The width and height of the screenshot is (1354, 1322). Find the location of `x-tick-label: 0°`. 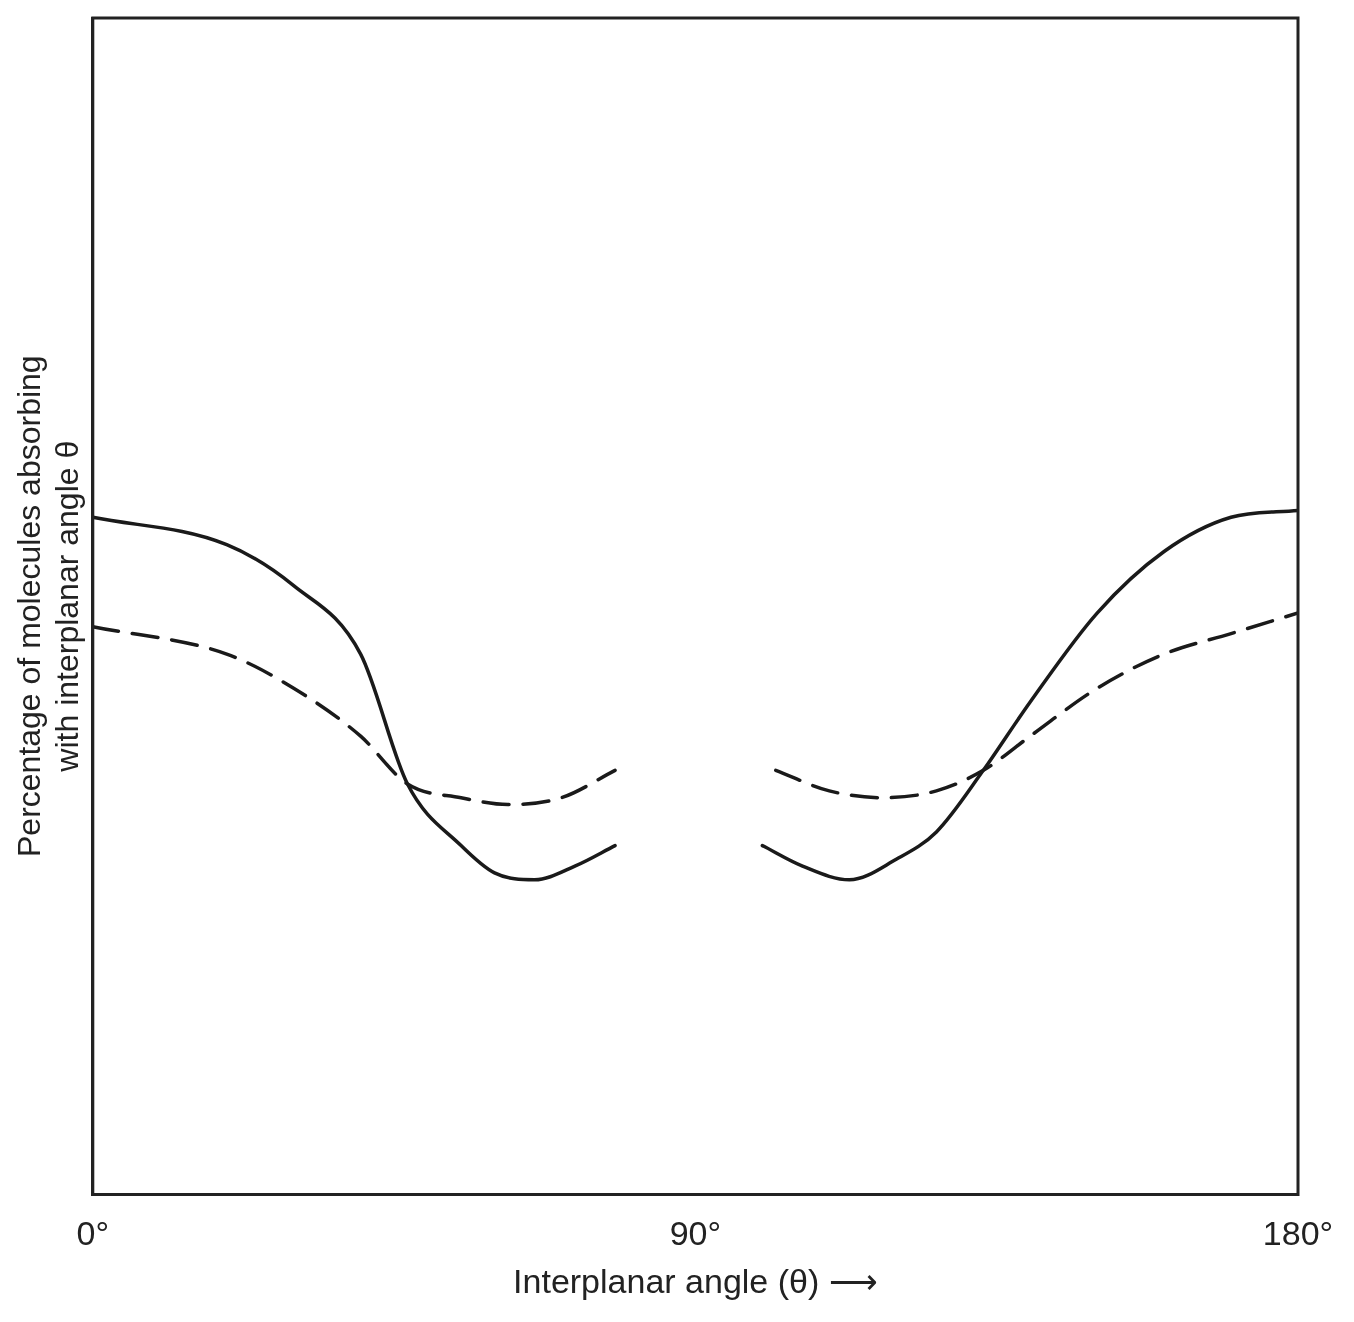

x-tick-label: 0° is located at coordinates (93, 1233).